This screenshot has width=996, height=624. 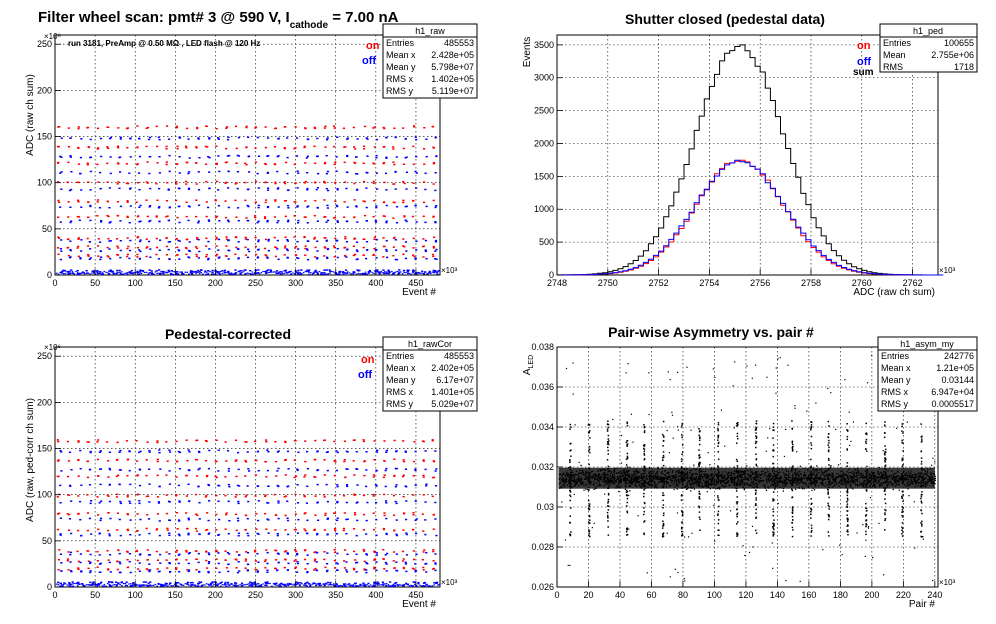 What do you see at coordinates (44, 356) in the screenshot?
I see `y-tick-label: 250` at bounding box center [44, 356].